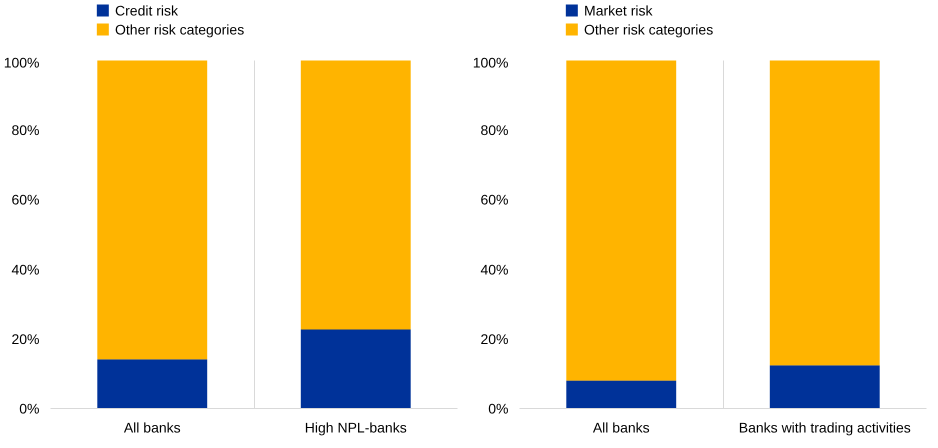 The height and width of the screenshot is (448, 938). I want to click on x-tick-label: High NPL-banks, so click(355, 428).